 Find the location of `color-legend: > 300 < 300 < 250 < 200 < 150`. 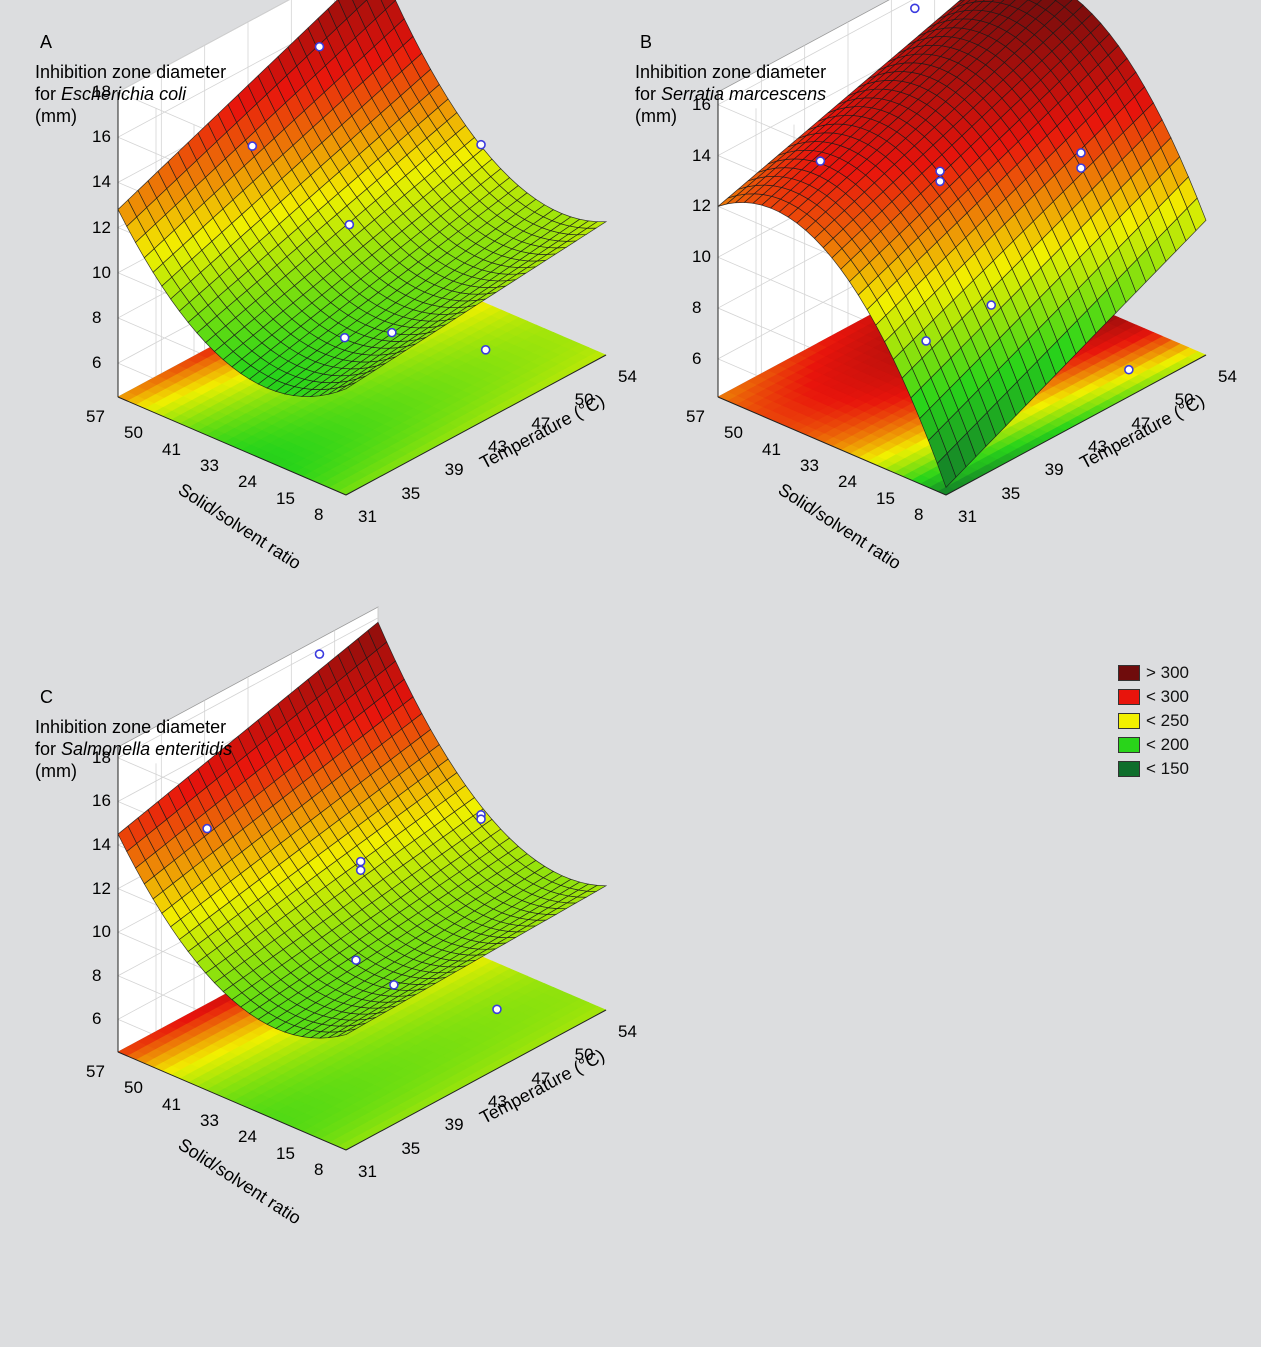

color-legend: > 300 < 300 < 250 < 200 < 150 is located at coordinates (1153, 721).